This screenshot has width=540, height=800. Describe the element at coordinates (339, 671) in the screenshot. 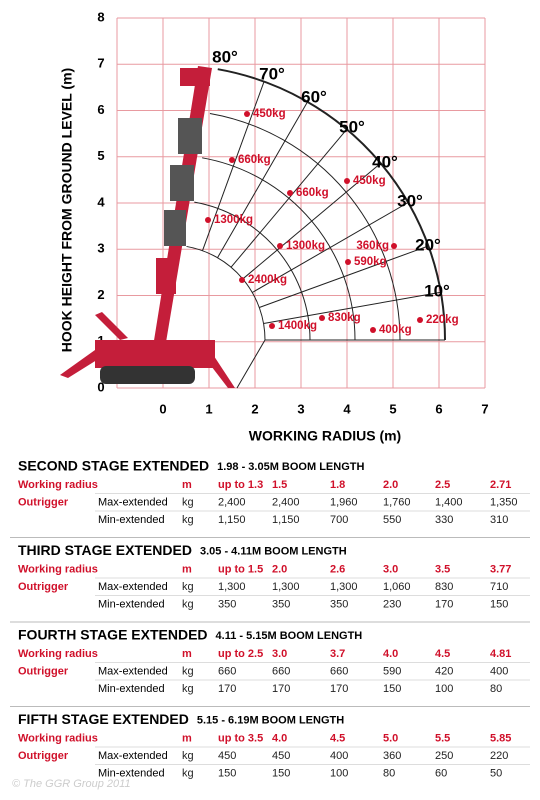

I see `table-cell: 660` at that location.